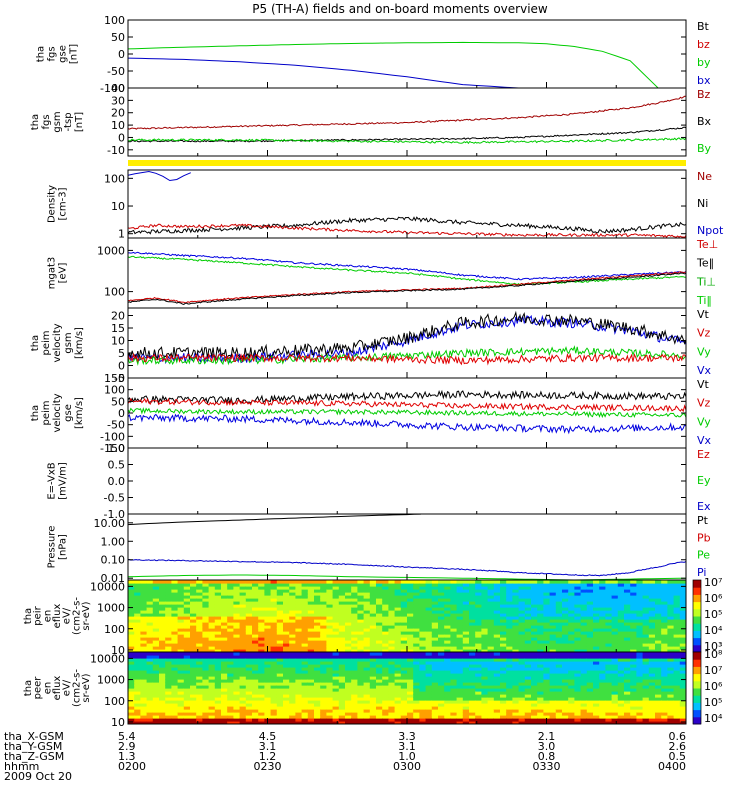 This screenshot has width=750, height=800. Describe the element at coordinates (713, 646) in the screenshot. I see `colorbar-tick-label: 10³` at that location.